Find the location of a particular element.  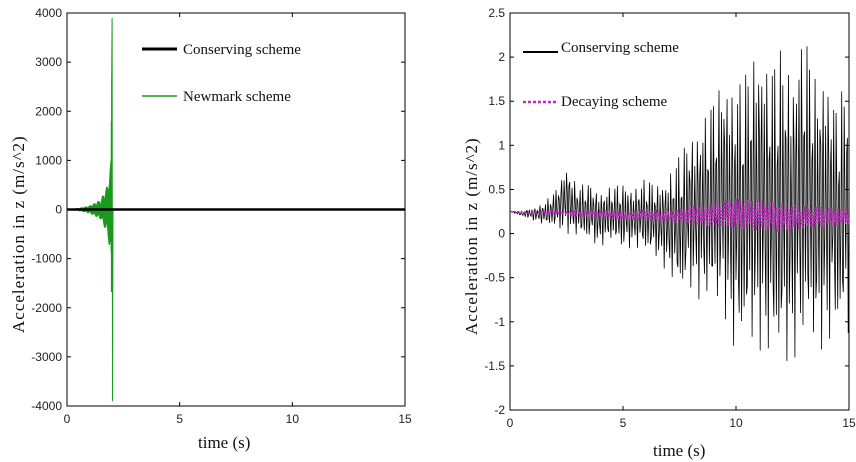

left-x-axis-label: time (s) is located at coordinates (224, 442).